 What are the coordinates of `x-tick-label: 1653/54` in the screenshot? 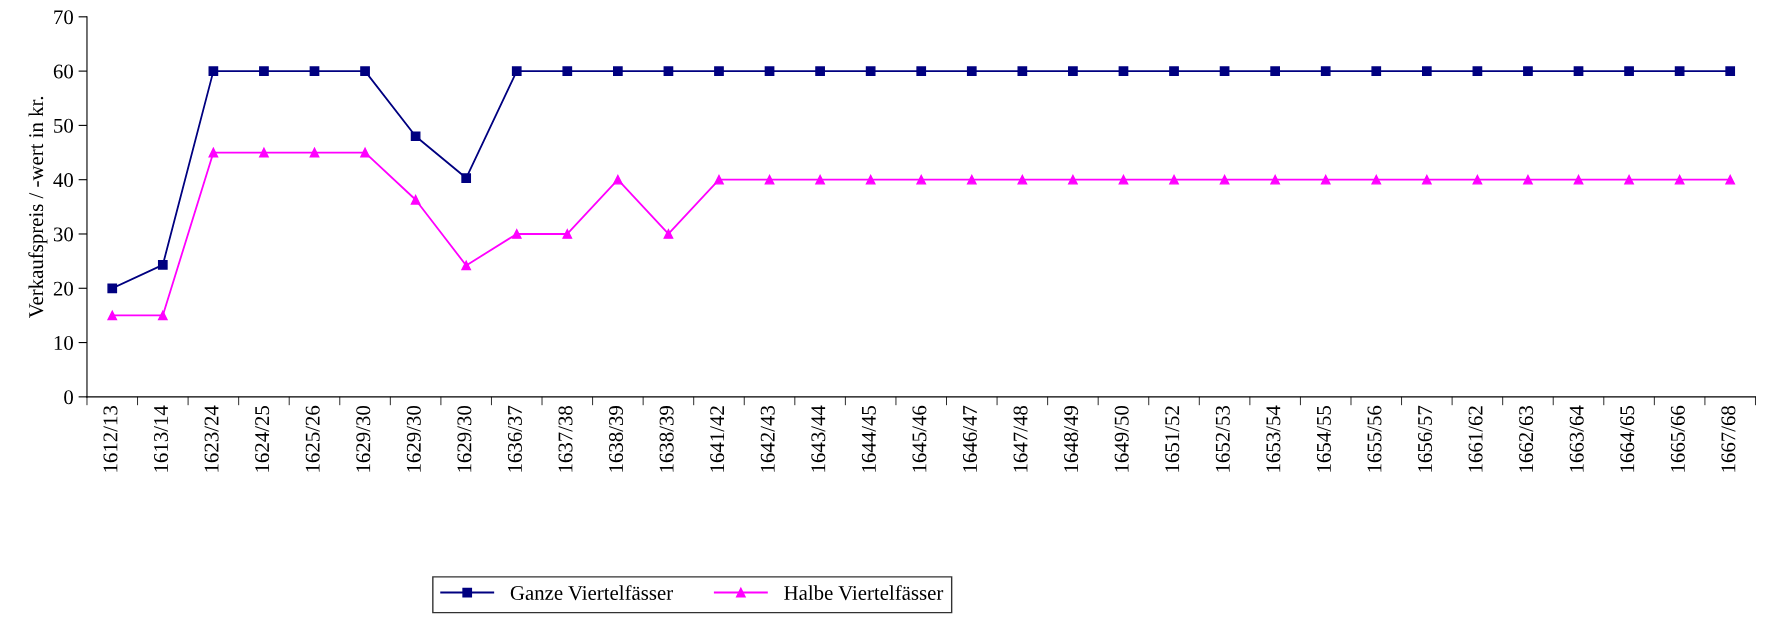 It's located at (1273, 438).